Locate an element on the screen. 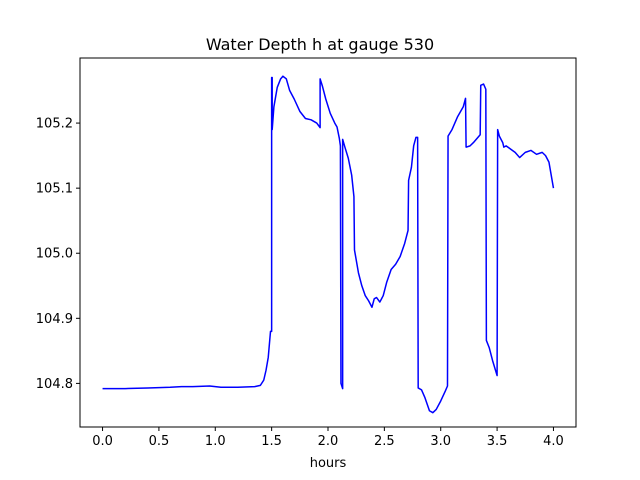 The width and height of the screenshot is (640, 480). x-tick-label: 0.5 is located at coordinates (159, 441).